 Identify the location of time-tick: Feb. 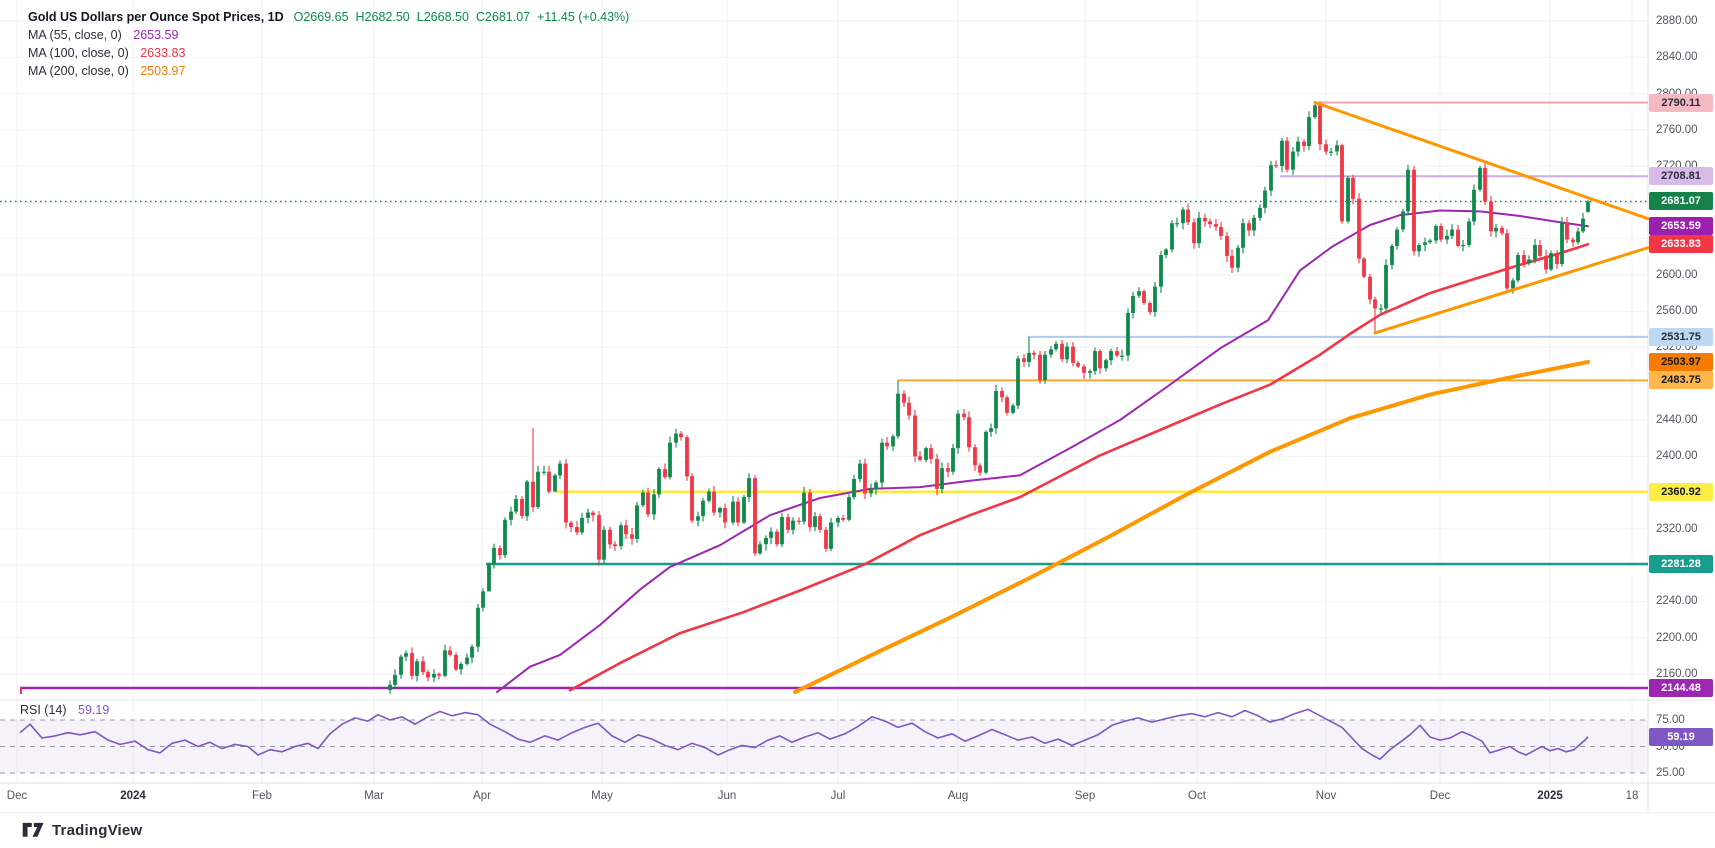
(262, 796).